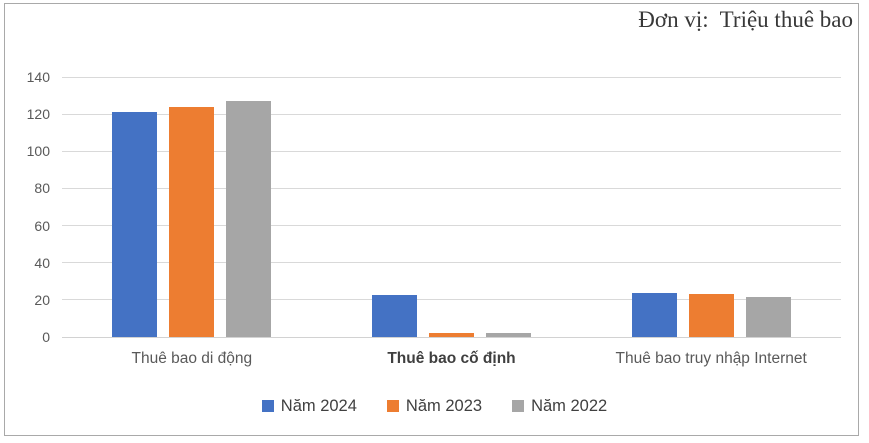  What do you see at coordinates (745, 19) in the screenshot?
I see `chart-unit-title: Đơn vị: Triệu thuê bao` at bounding box center [745, 19].